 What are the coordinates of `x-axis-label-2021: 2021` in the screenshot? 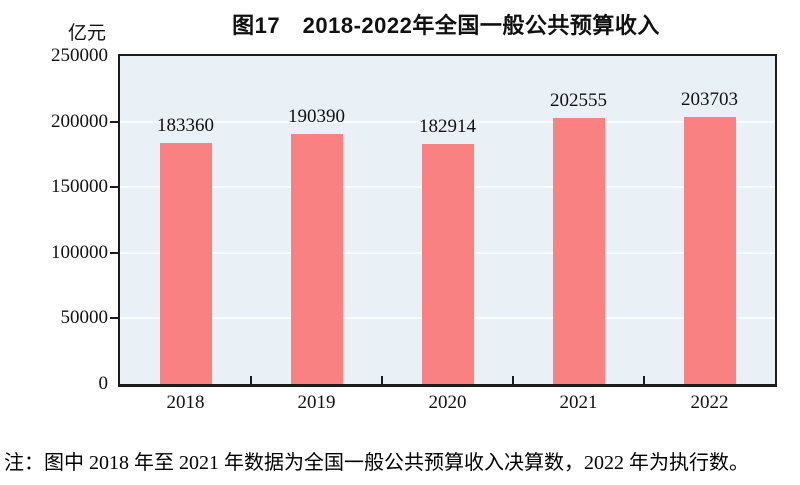 It's located at (578, 402).